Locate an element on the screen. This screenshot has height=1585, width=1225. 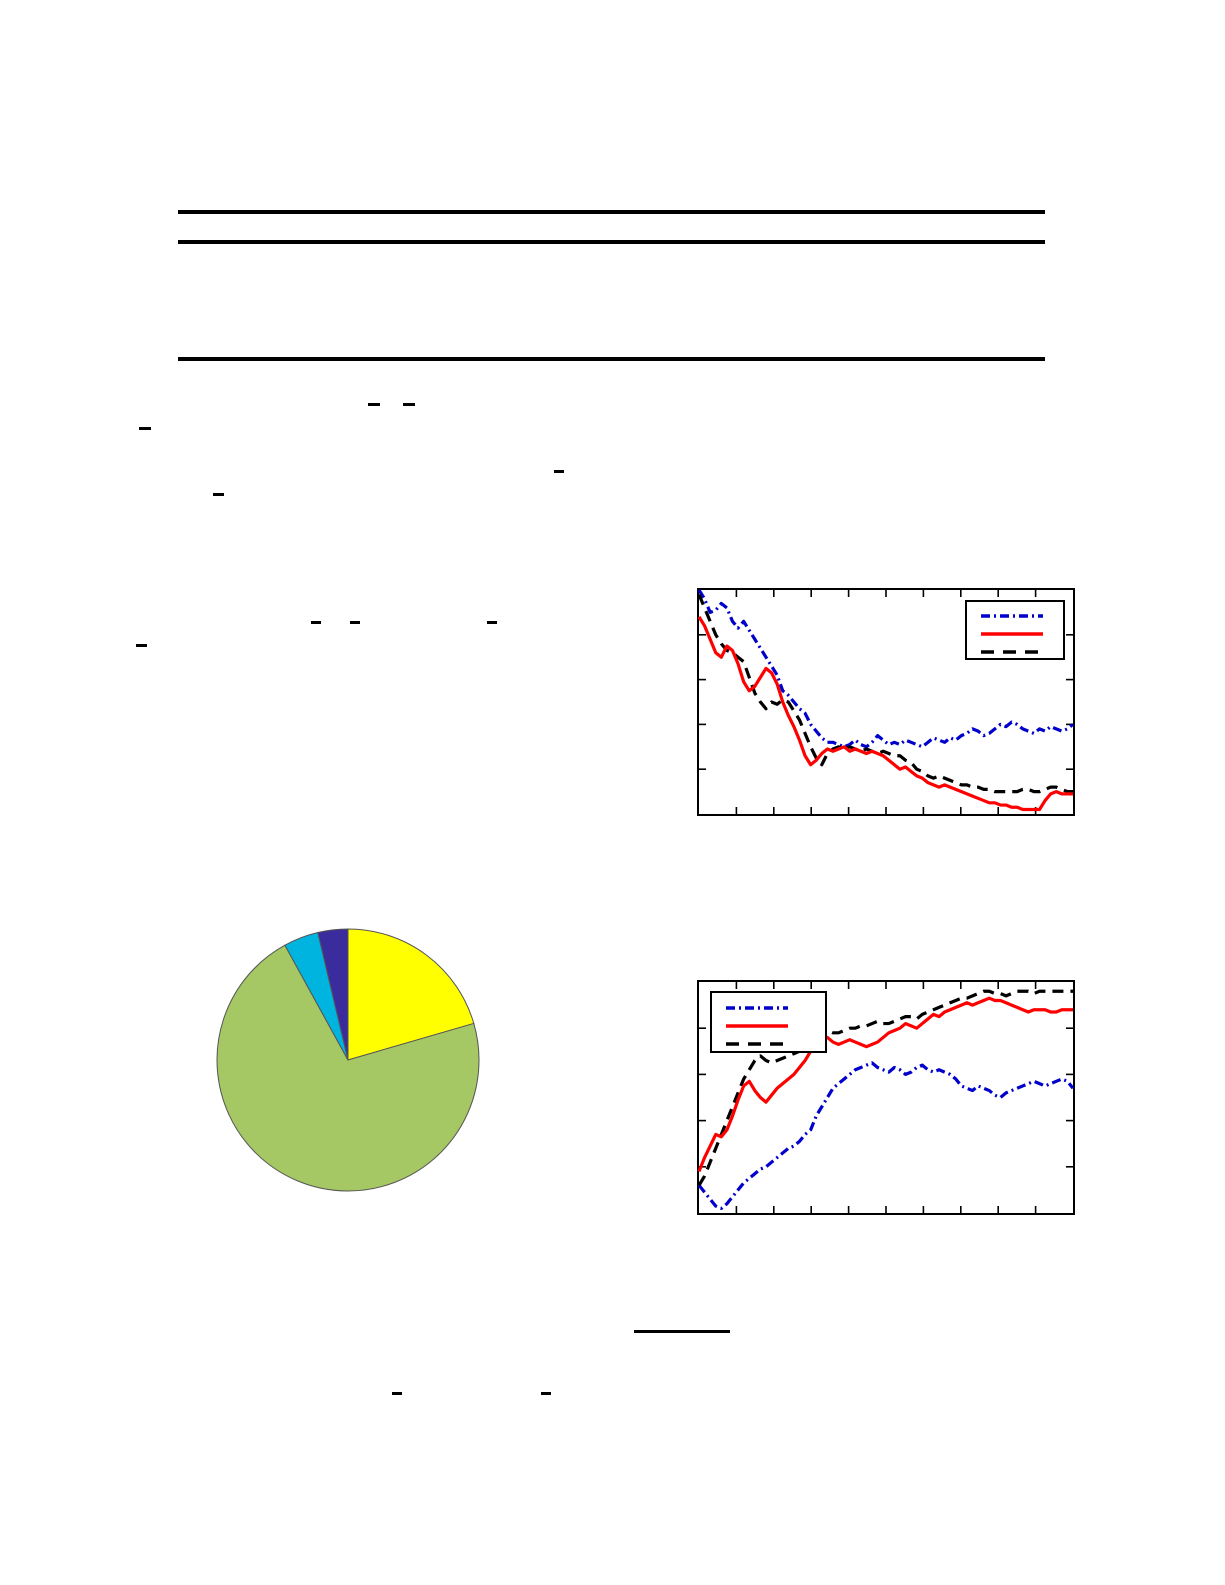
figure-top-right-linechart is located at coordinates (886, 702).